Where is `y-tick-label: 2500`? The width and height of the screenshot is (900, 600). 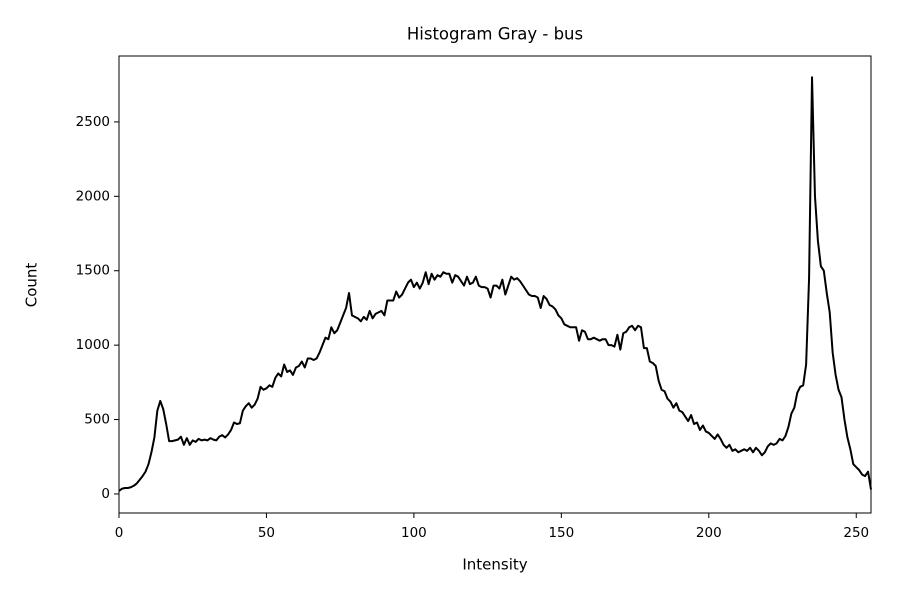
y-tick-label: 2500 is located at coordinates (93, 122).